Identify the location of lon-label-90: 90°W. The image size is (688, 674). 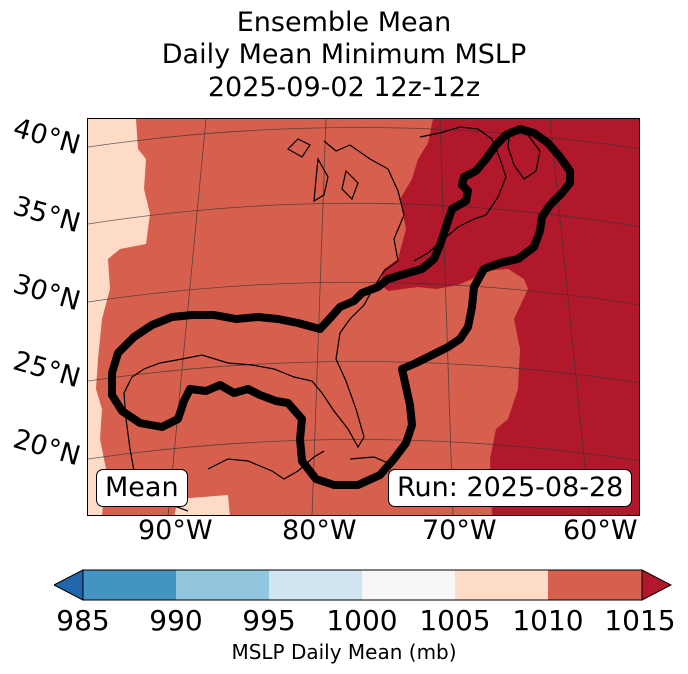
(175, 530).